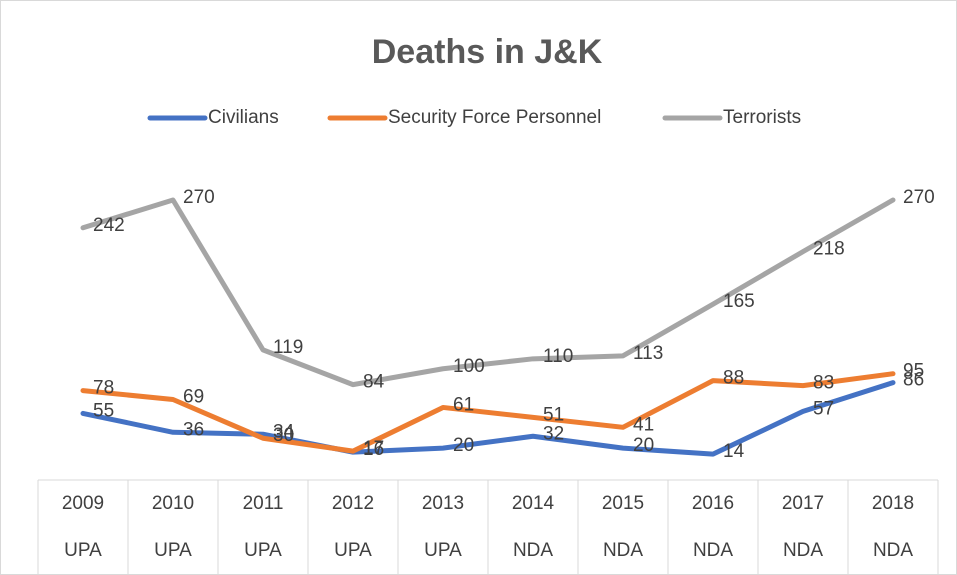 The width and height of the screenshot is (957, 575). What do you see at coordinates (623, 503) in the screenshot?
I see `x-tick-label: 2015` at bounding box center [623, 503].